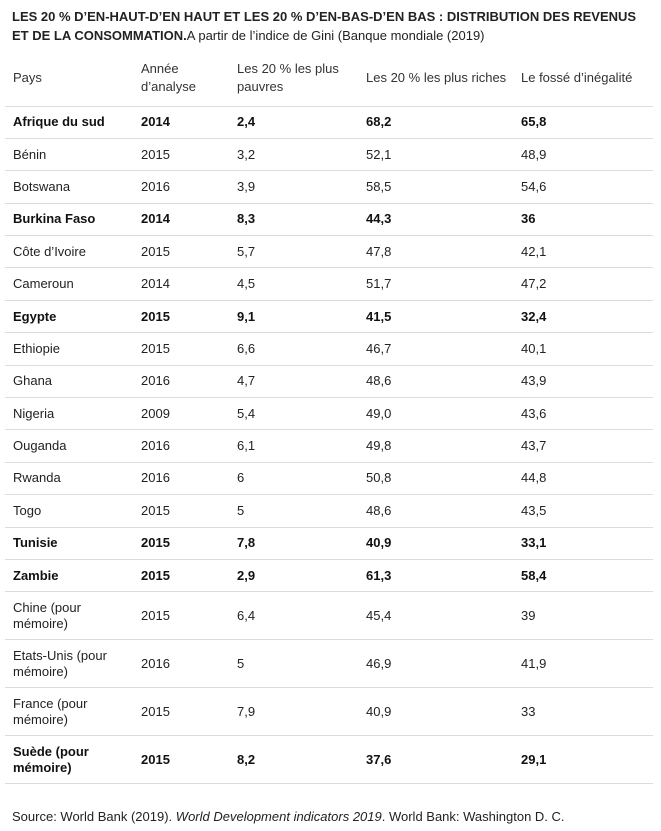 The height and width of the screenshot is (831, 661). I want to click on table-row: Afrique du sud 2014 2,4 68,2 65,8, so click(329, 122).